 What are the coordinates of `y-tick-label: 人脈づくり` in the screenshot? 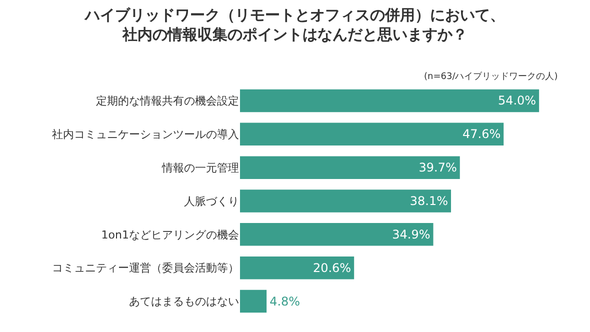 It's located at (211, 201).